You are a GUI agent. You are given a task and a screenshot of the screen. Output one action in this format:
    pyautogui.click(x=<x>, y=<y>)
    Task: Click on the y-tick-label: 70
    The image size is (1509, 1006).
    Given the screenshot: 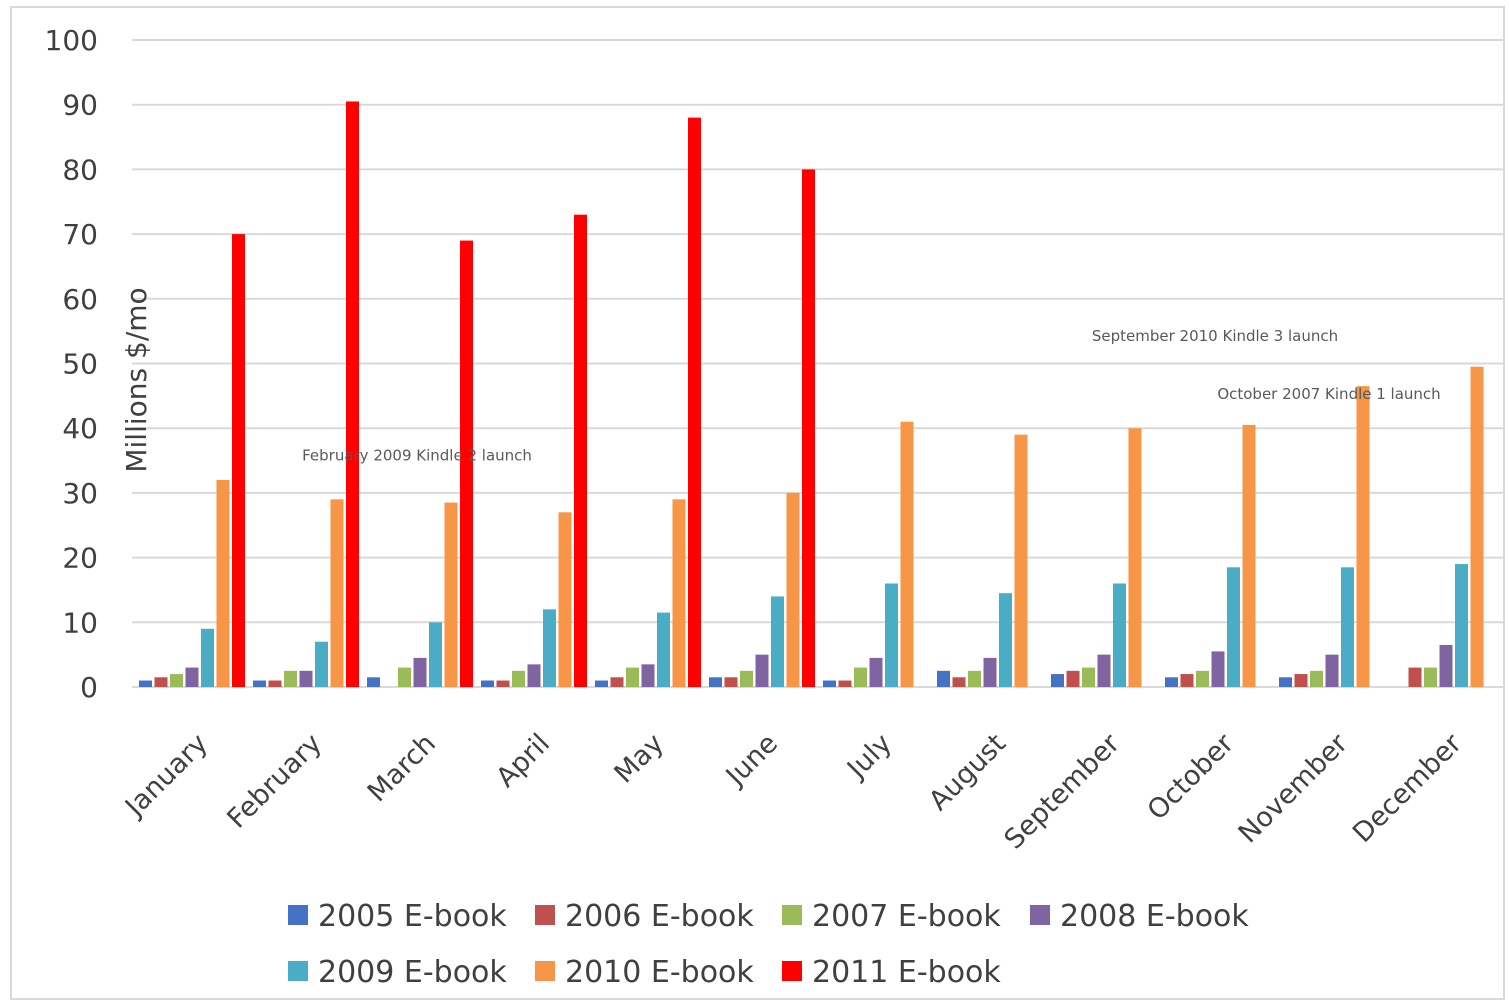 What is the action you would take?
    pyautogui.click(x=80, y=234)
    